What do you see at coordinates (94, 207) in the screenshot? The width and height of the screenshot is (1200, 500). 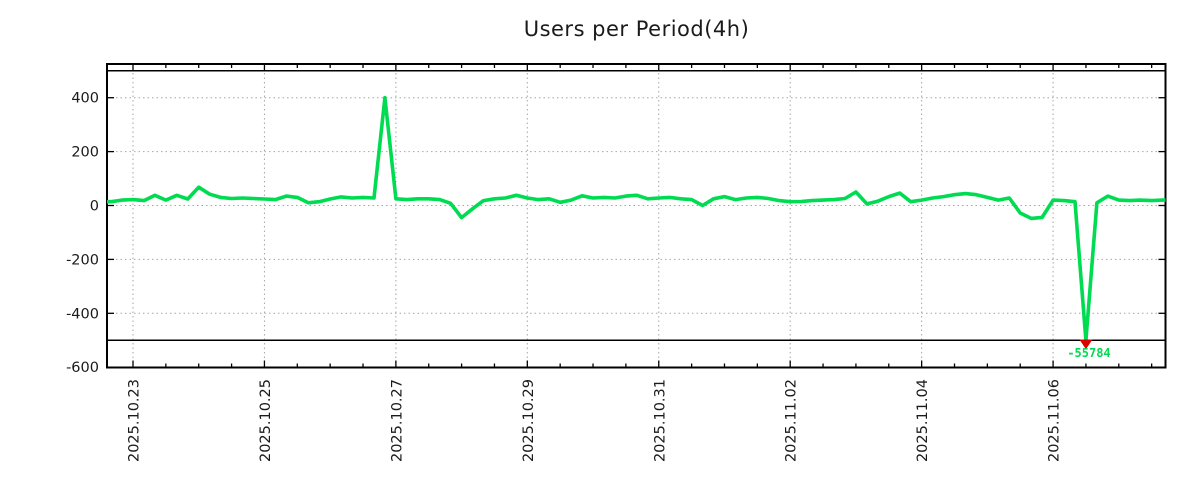 I see `y-tick-label: 0` at bounding box center [94, 207].